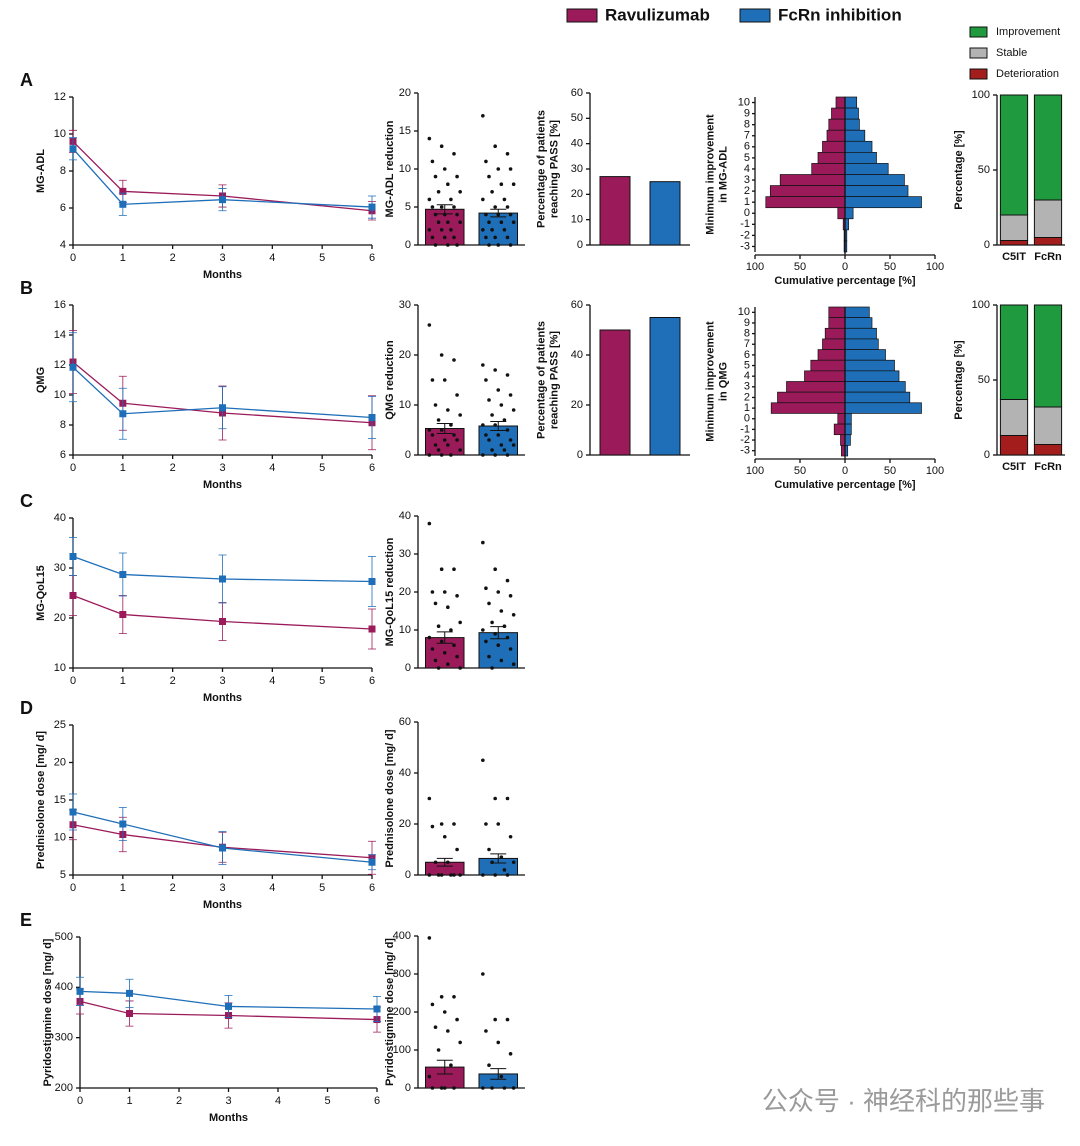 The image size is (1080, 1146). I want to click on x-tick-label: 50, so click(890, 267).